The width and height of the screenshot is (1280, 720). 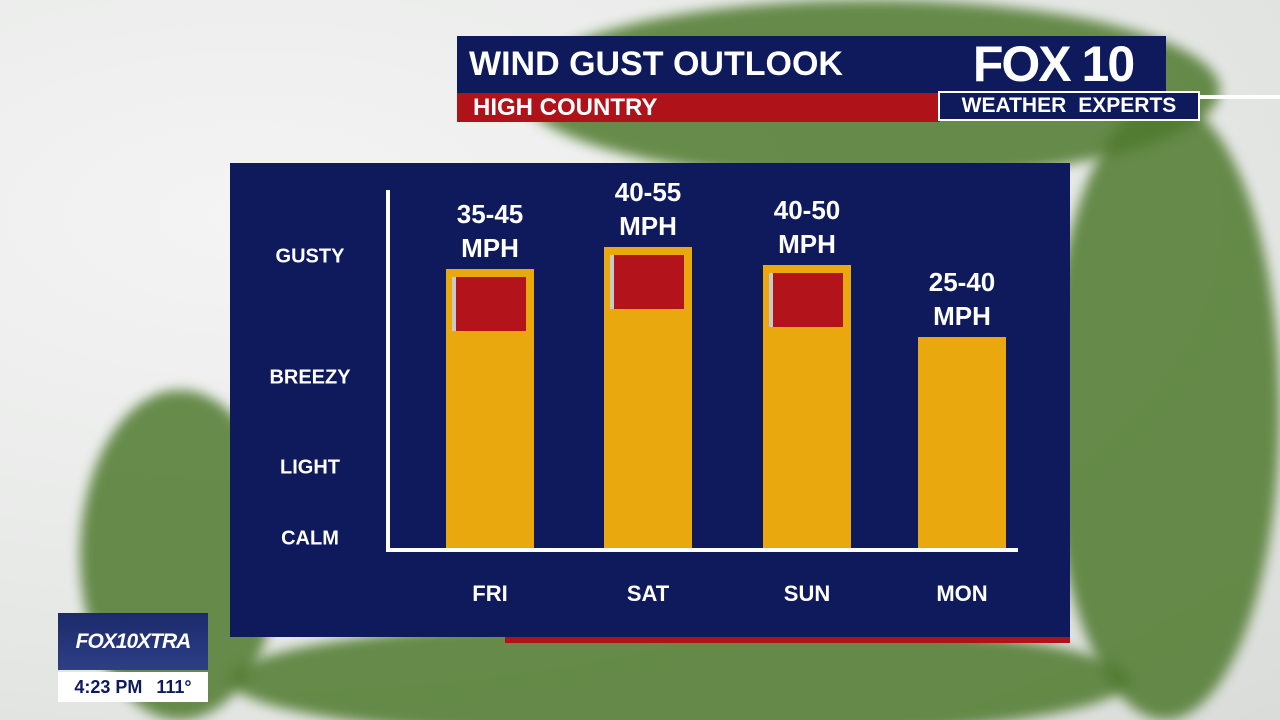 I want to click on x-tick-label: MON, so click(x=962, y=593).